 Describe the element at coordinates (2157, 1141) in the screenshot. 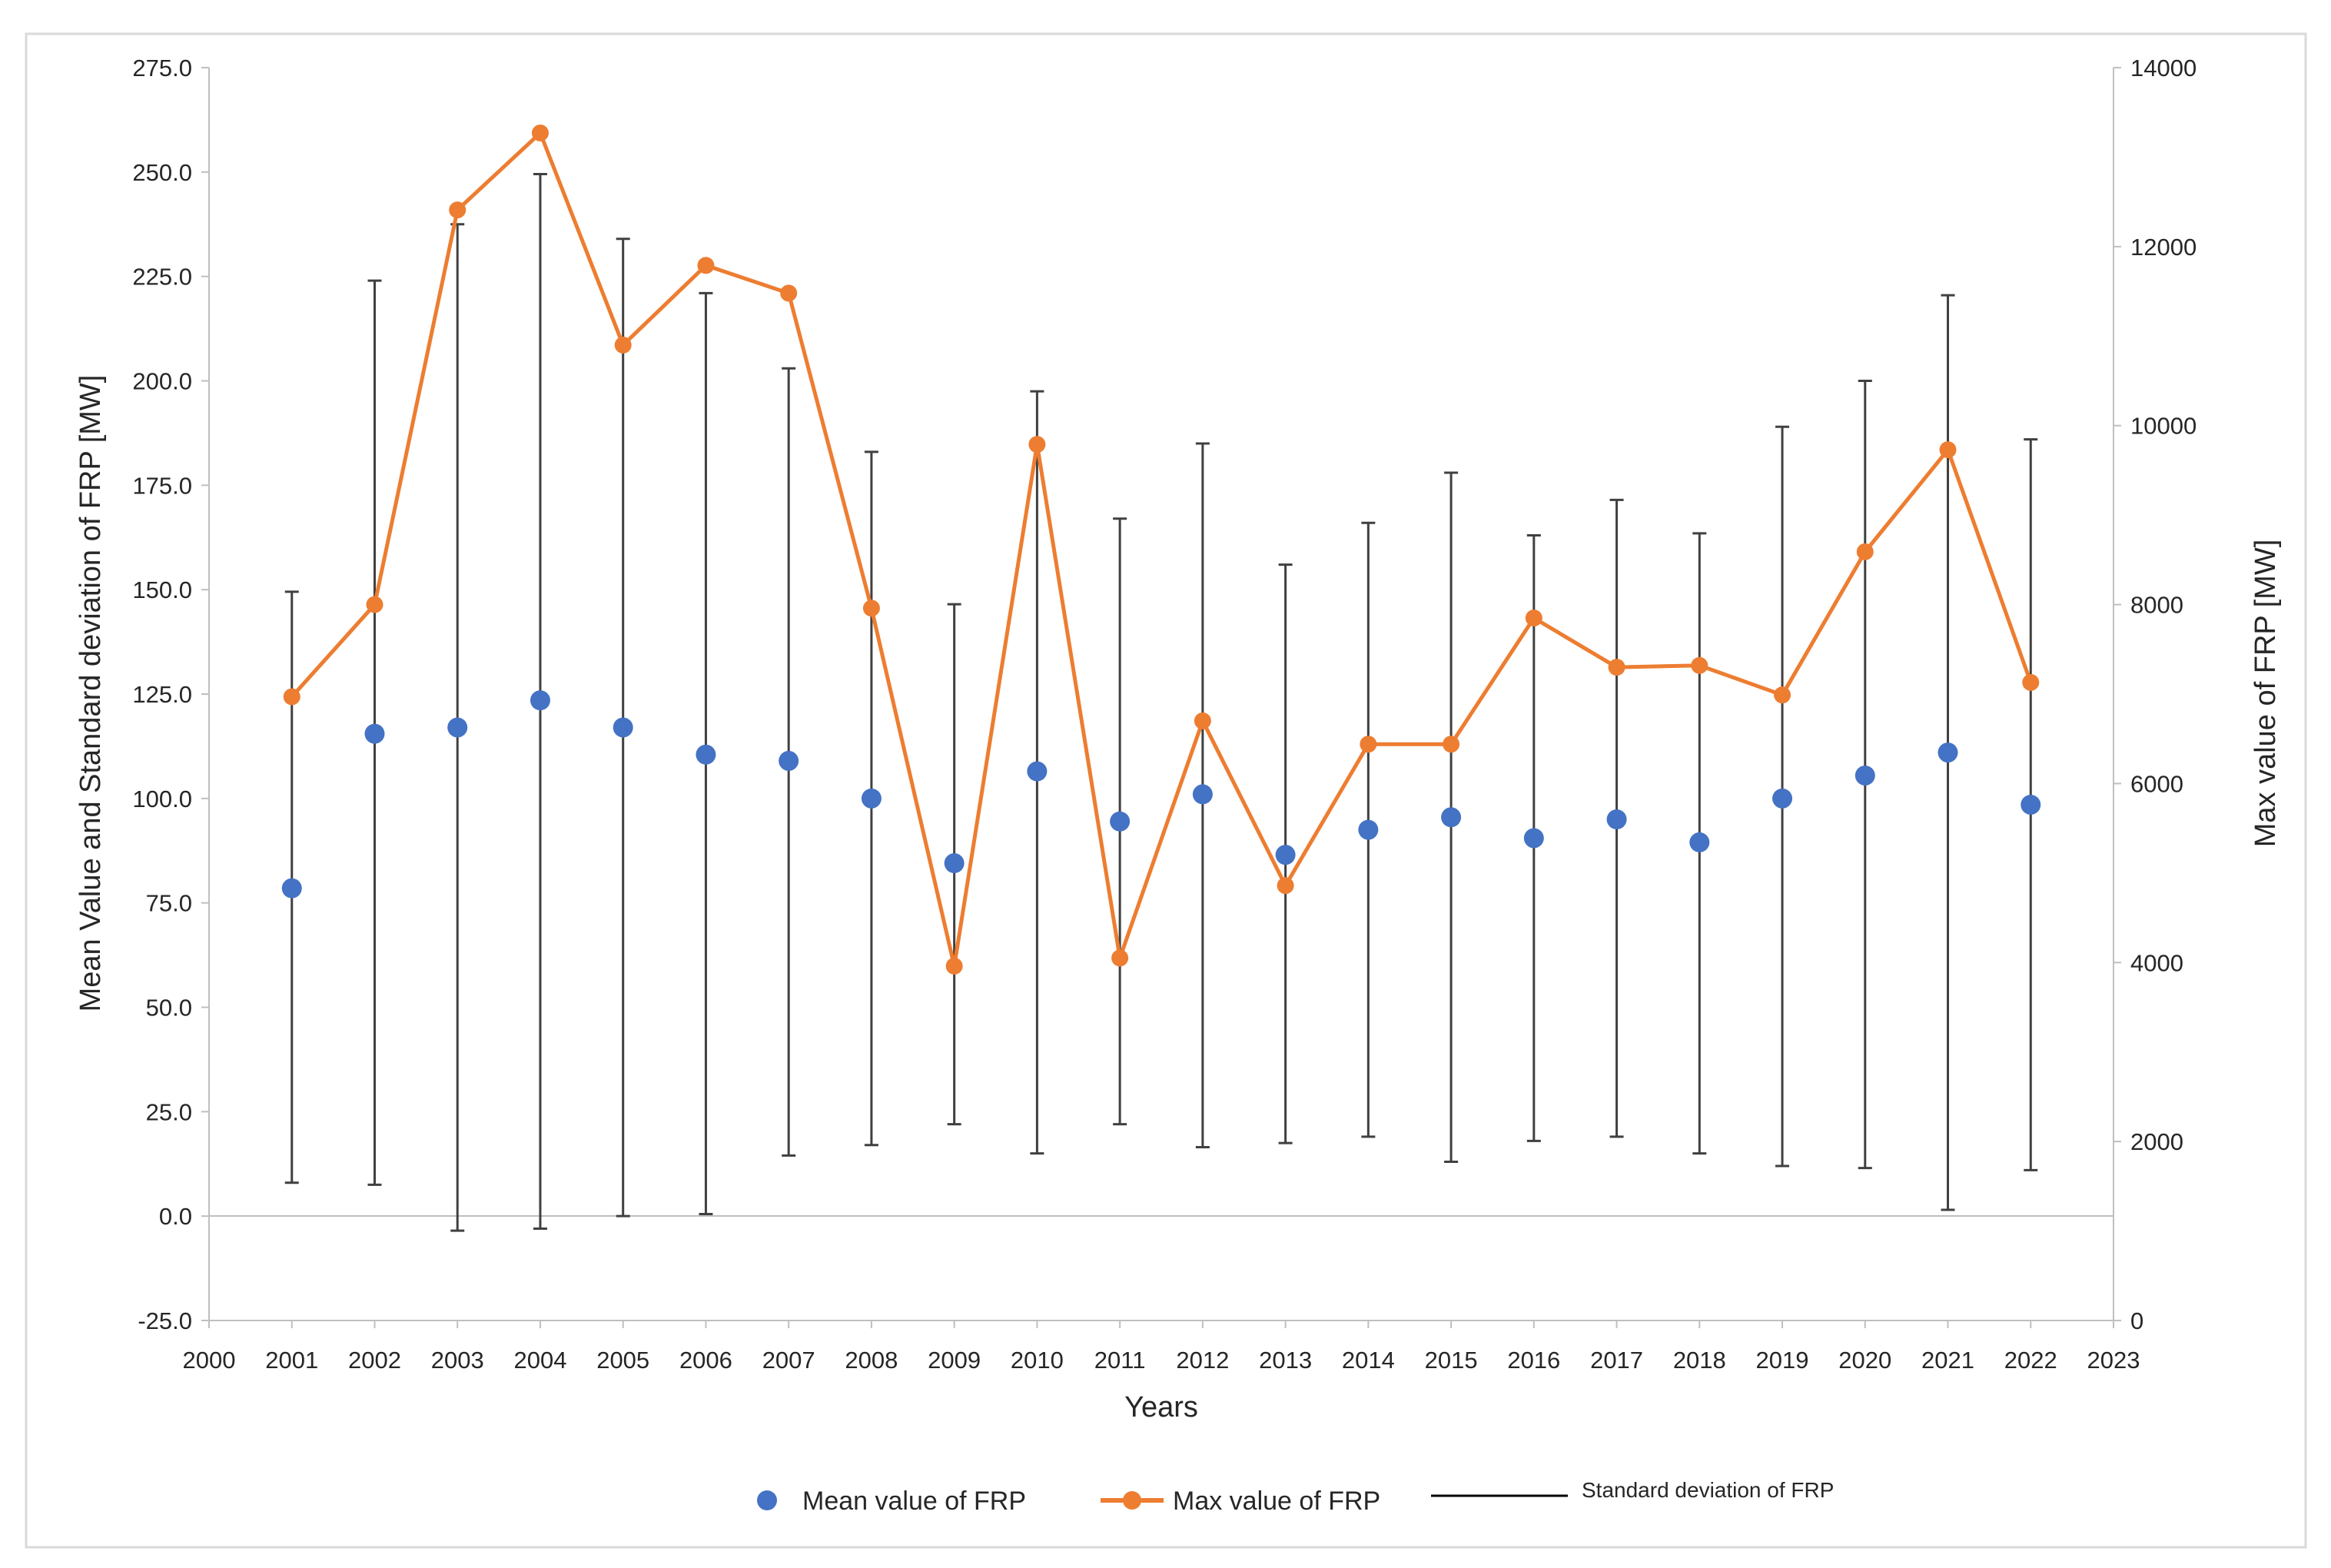

I see `right-y-tick-label: 2000` at that location.